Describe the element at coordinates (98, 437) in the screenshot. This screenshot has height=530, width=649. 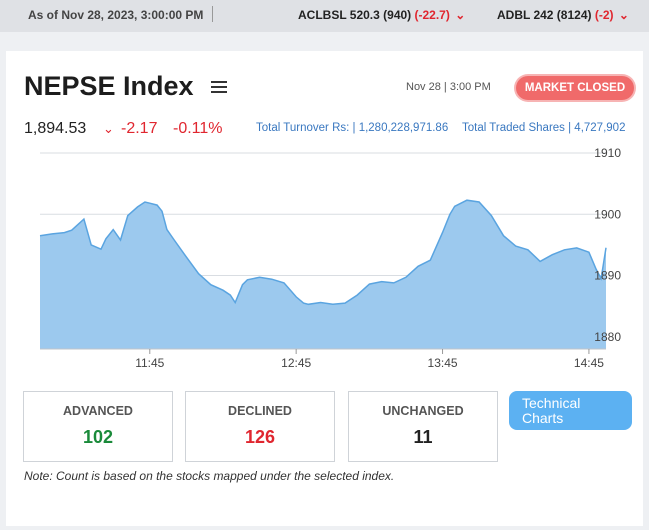
I see `advanced-count: 102` at that location.